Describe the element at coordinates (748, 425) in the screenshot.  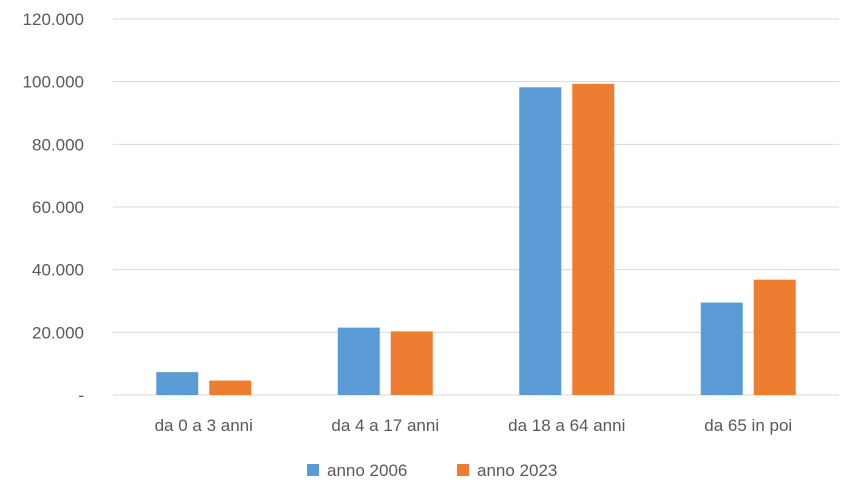
I see `x-tick-label: da 65 in poi` at that location.